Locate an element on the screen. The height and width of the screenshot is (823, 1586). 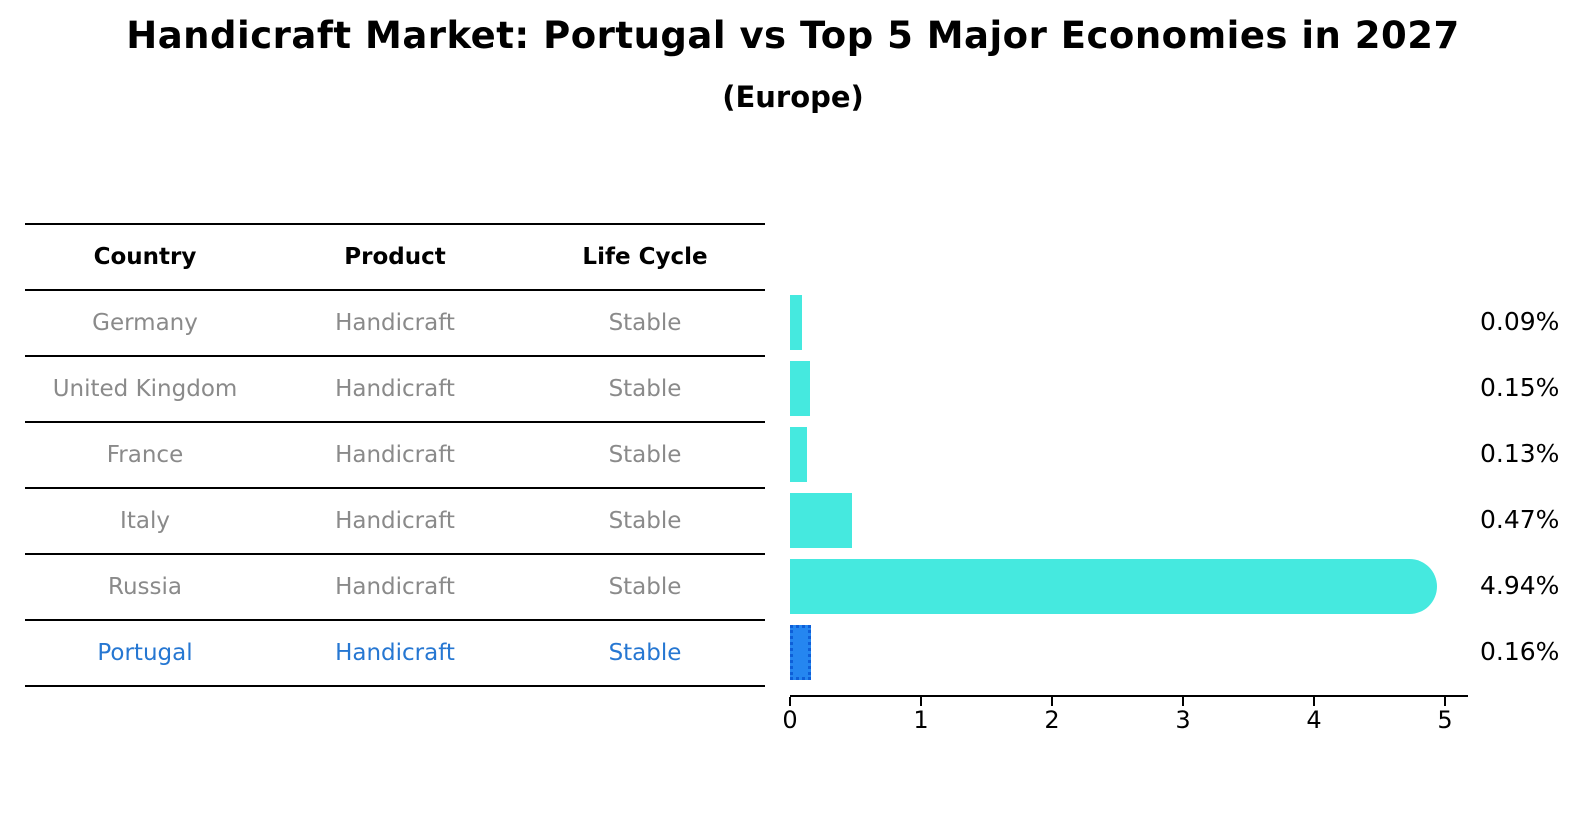
x-axis-tick-label: 4 is located at coordinates (1314, 720).